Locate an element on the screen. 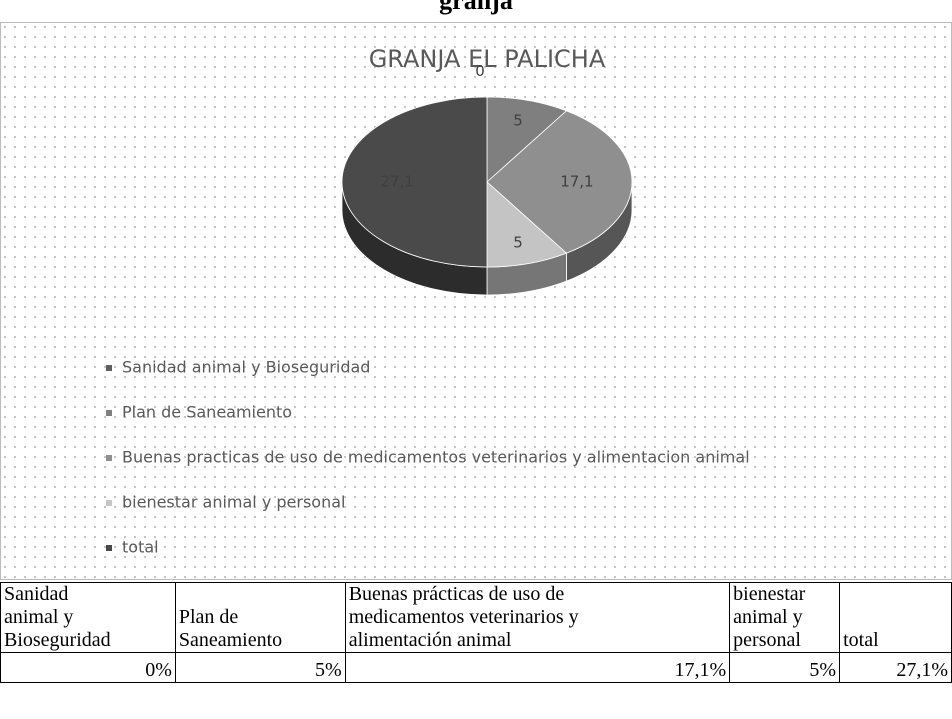  chart-title: GRANJA EL PALICHA is located at coordinates (487, 59).